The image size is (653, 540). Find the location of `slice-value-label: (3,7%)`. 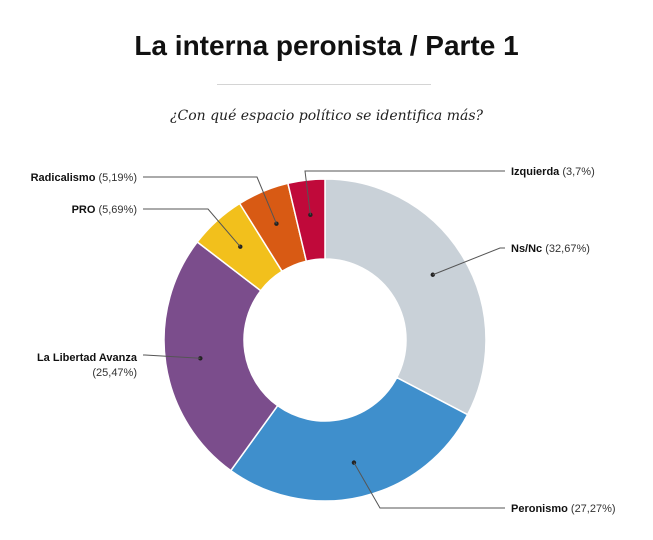

slice-value-label: (3,7%) is located at coordinates (578, 172).